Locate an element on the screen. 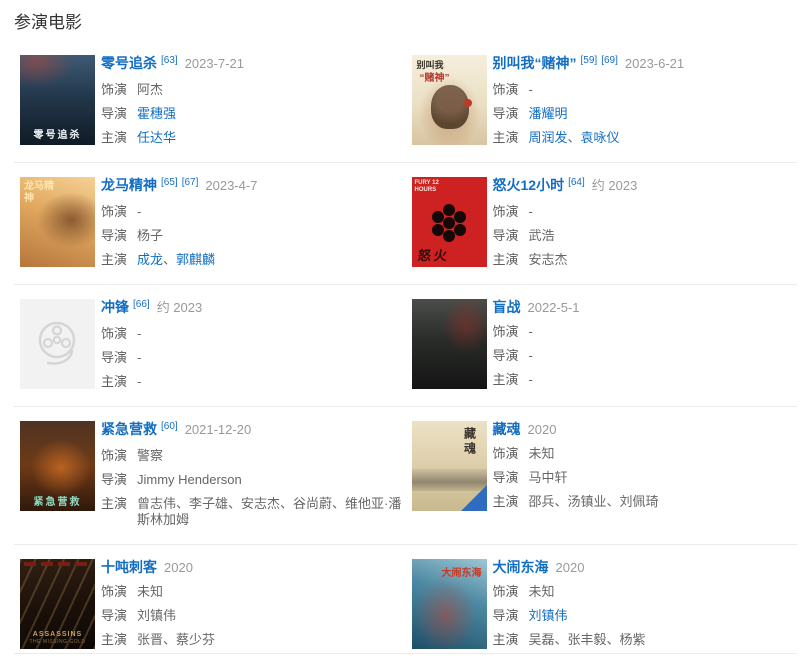 This screenshot has height=670, width=806. movie-title-link: 藏魂 is located at coordinates (506, 429).